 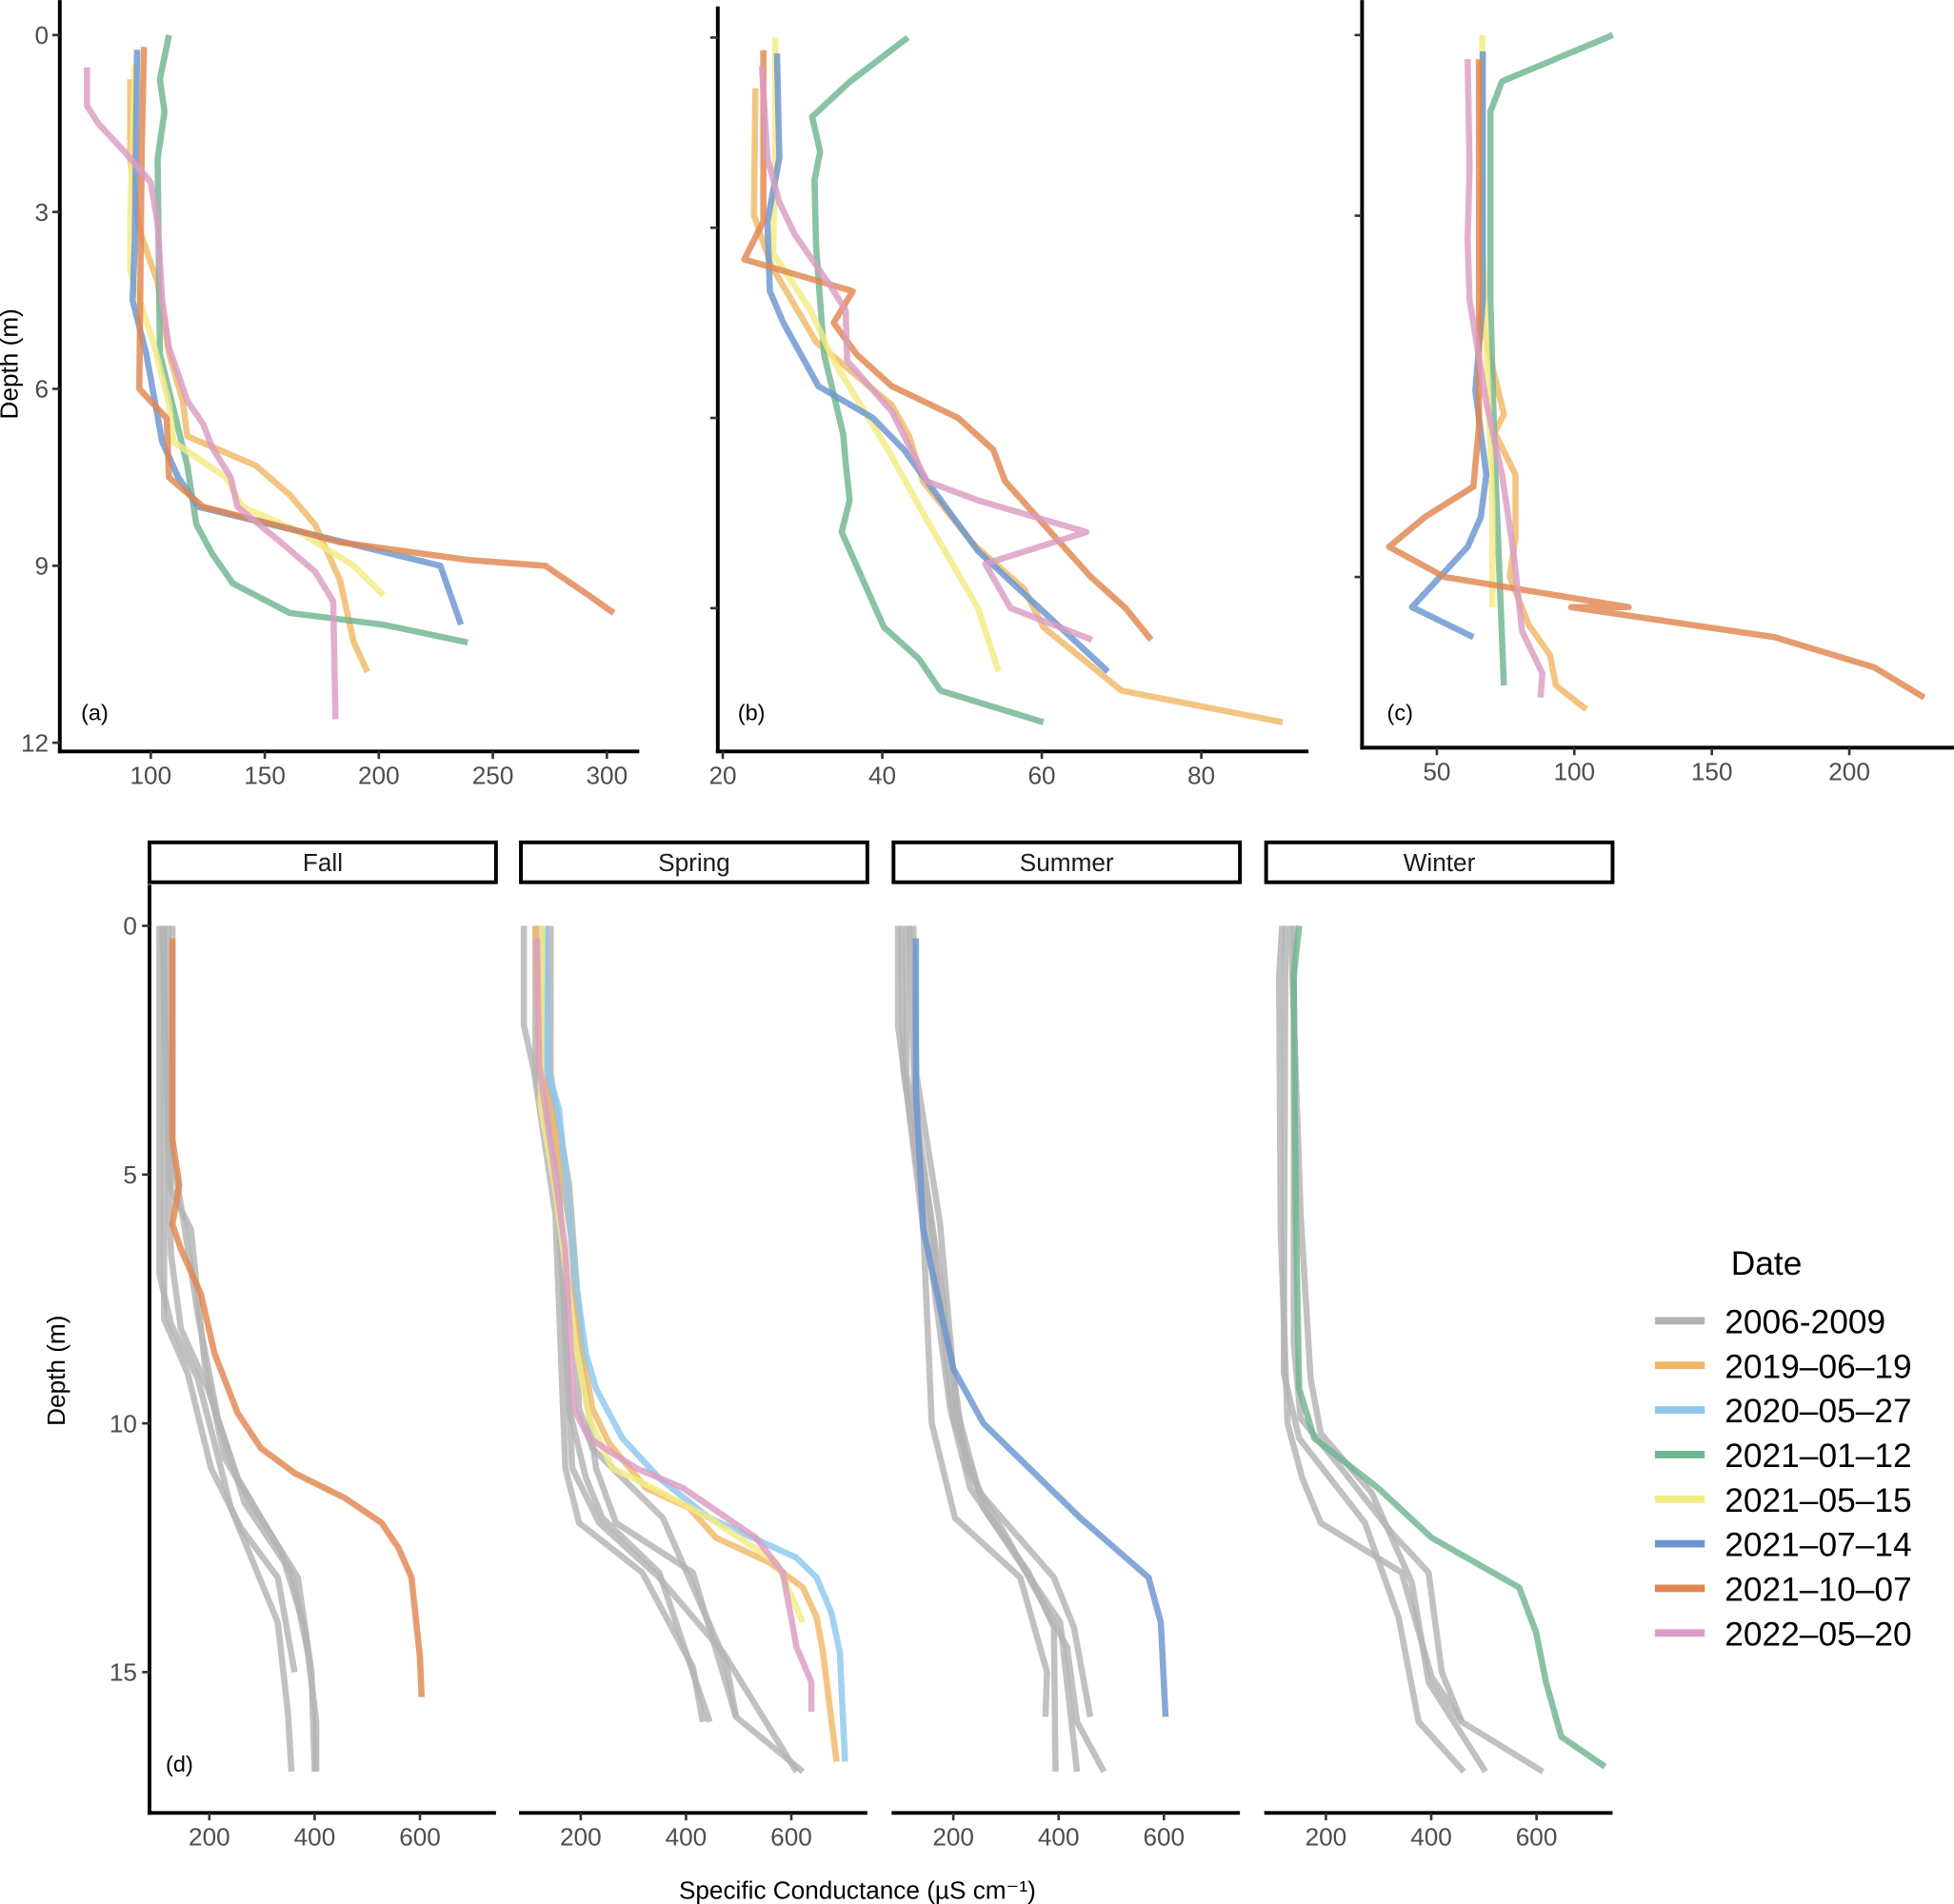 What do you see at coordinates (1805, 1321) in the screenshot?
I see `legend-label: 2006-2009` at bounding box center [1805, 1321].